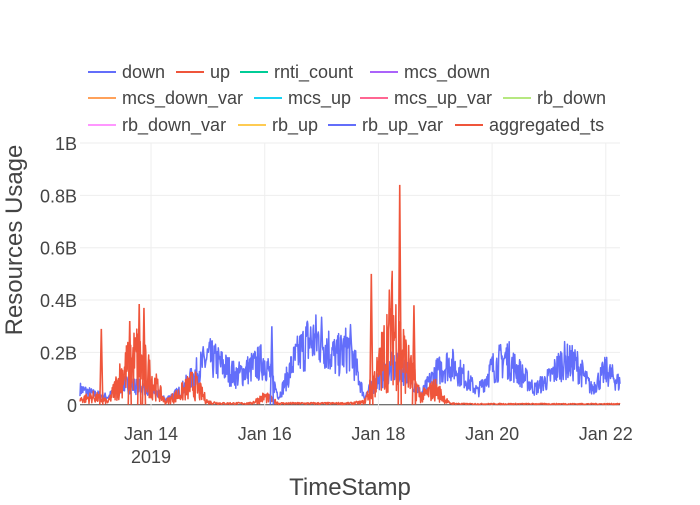  I want to click on y-tick-label: 0, so click(72, 406).